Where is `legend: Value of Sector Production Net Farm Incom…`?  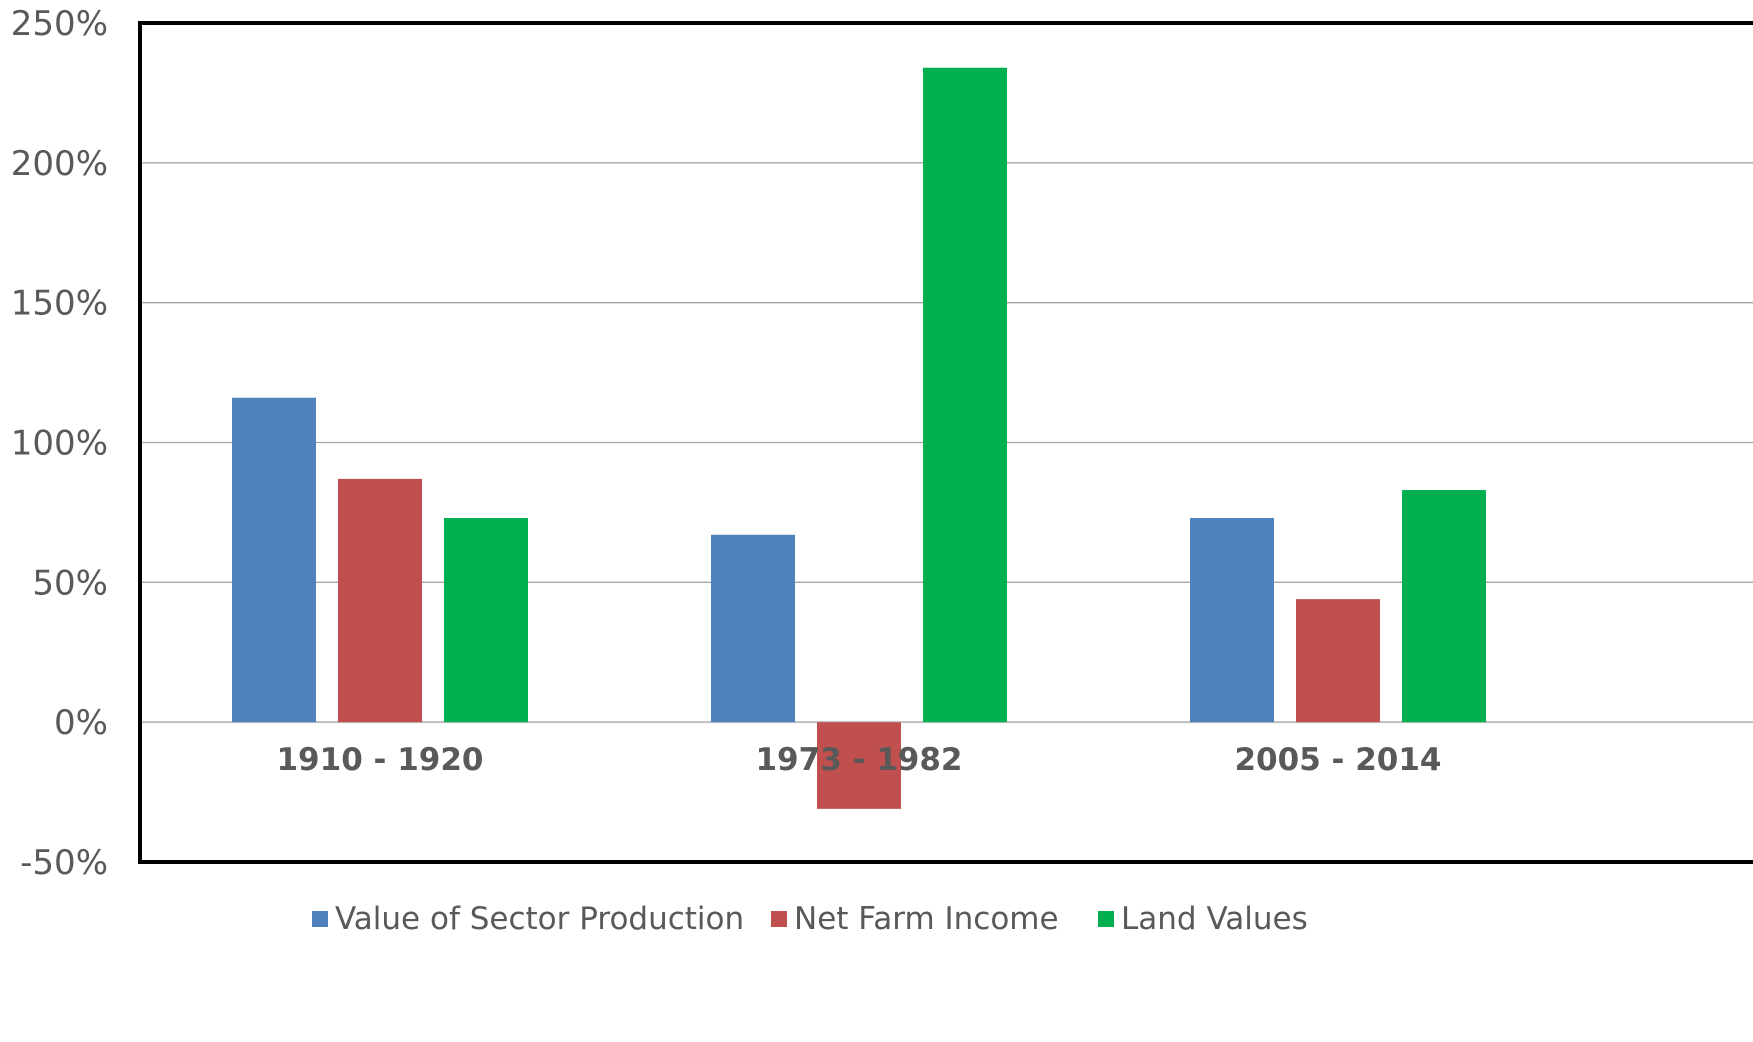 legend: Value of Sector Production Net Farm Incom… is located at coordinates (810, 919).